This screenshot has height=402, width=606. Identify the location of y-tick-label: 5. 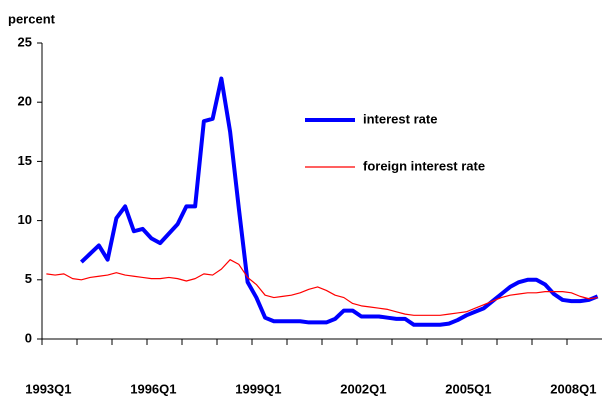
(28, 278).